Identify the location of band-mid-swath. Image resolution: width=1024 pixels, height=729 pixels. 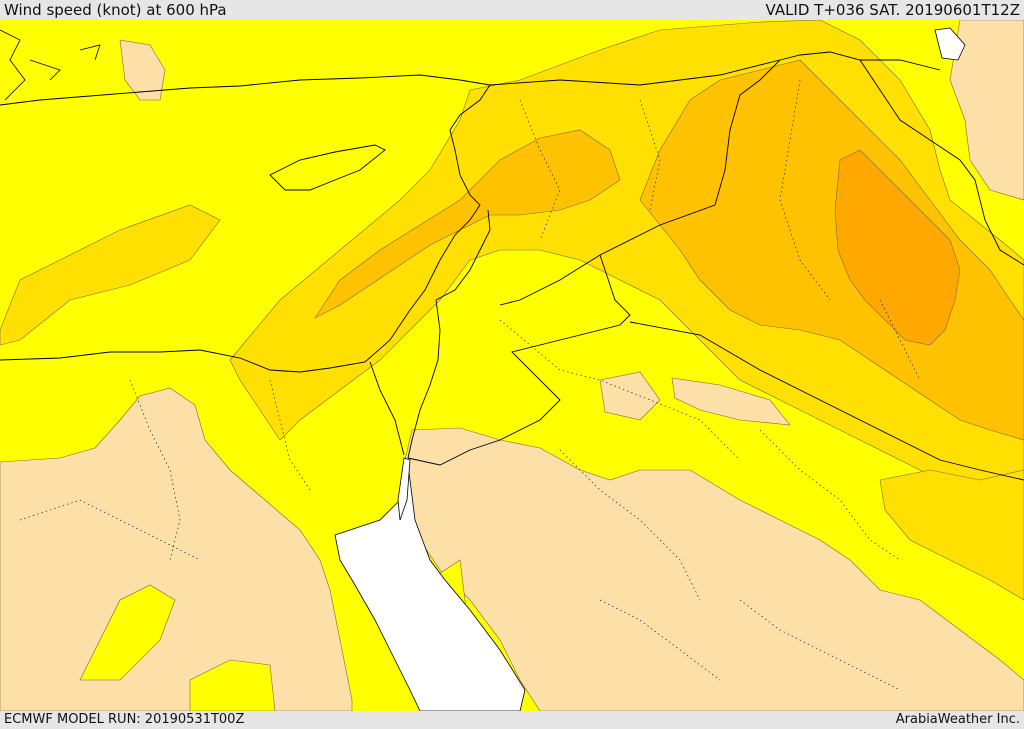
(110, 275).